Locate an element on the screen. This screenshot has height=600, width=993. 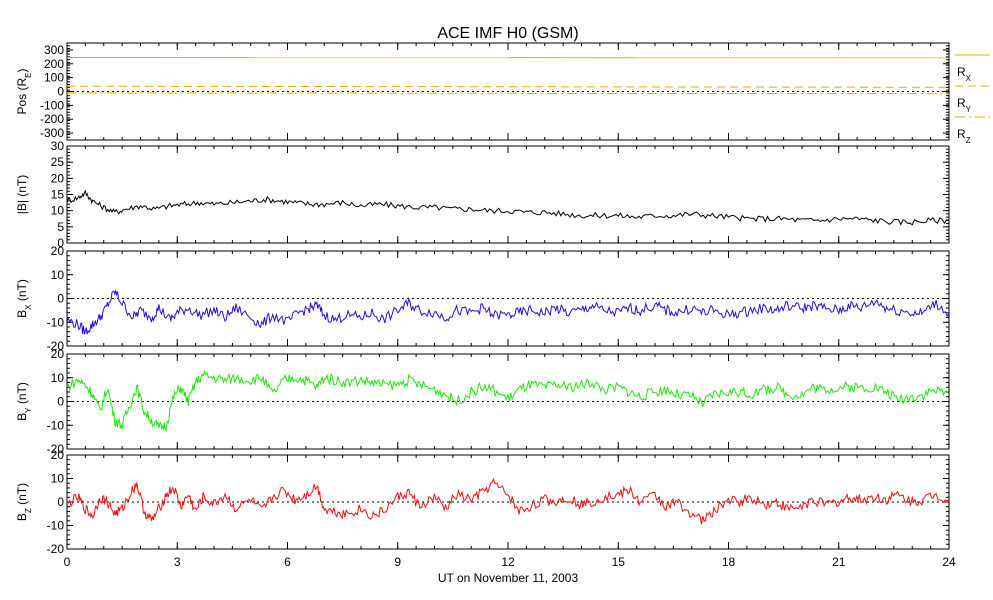
x-tick-label: 21 is located at coordinates (839, 562).